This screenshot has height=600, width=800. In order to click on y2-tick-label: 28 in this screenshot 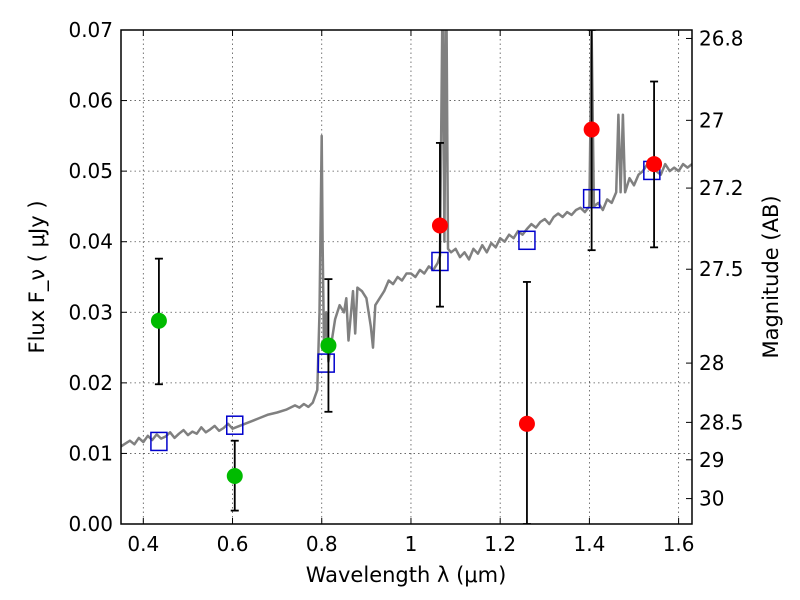, I will do `click(711, 363)`.